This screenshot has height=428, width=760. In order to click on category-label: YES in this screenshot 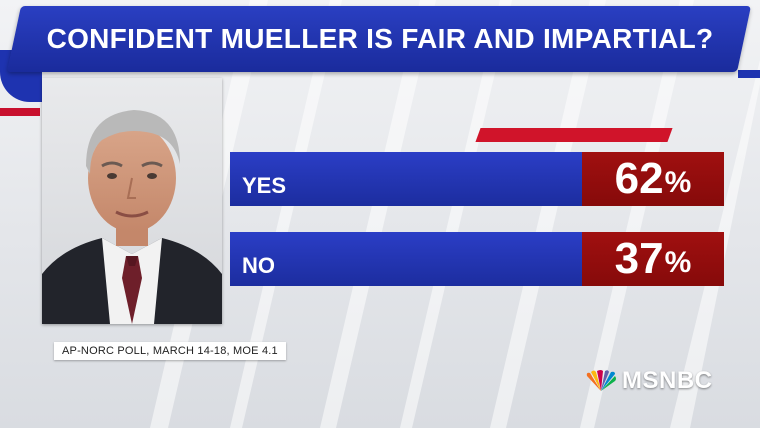, I will do `click(264, 185)`.